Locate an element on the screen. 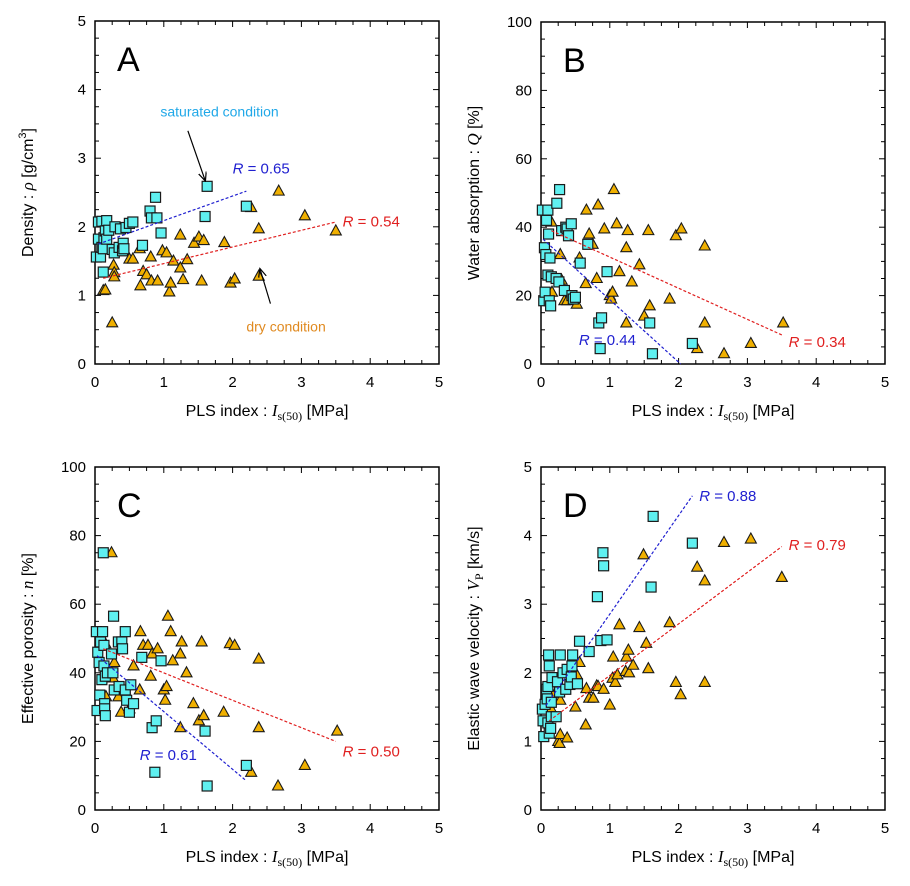 This screenshot has width=910, height=886. panel-letter: A is located at coordinates (128, 60).